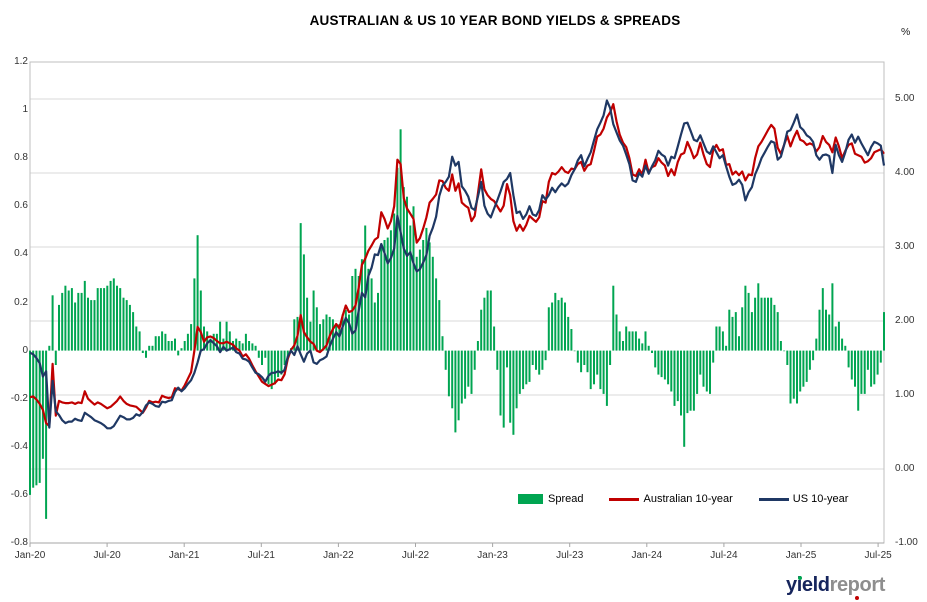  I want to click on legend-item-australian-10-year: Australian 10-year, so click(671, 499).